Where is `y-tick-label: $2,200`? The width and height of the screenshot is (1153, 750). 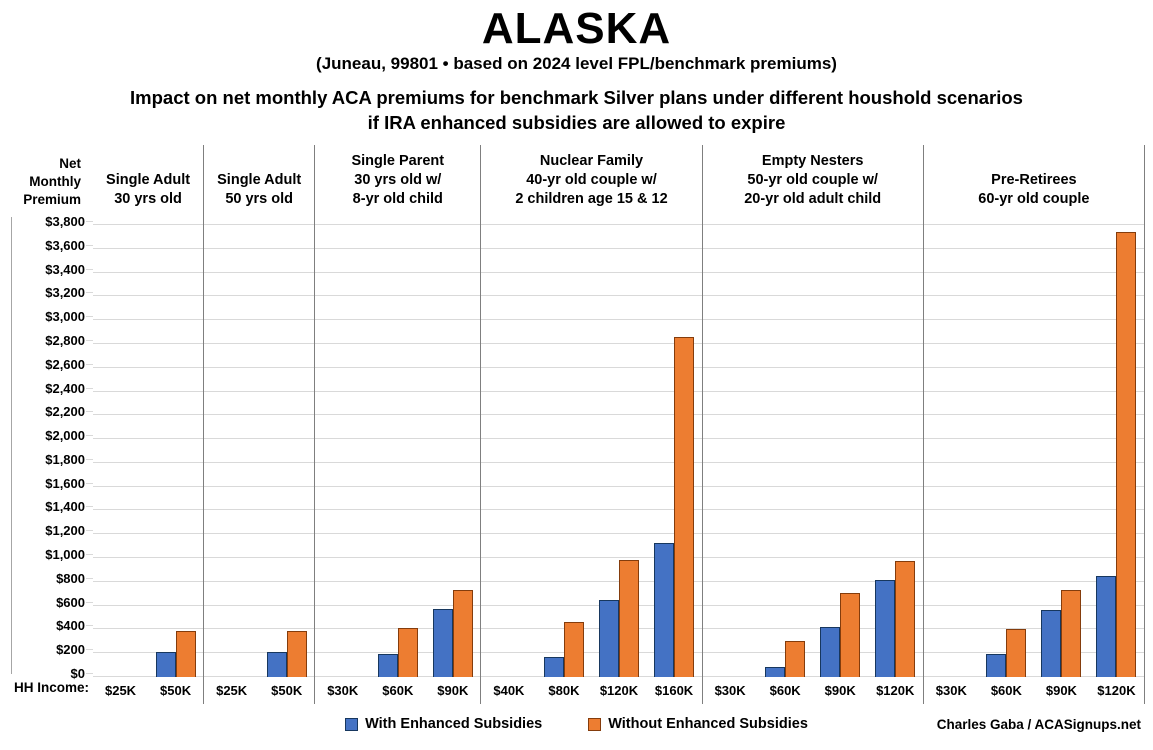 y-tick-label: $2,200 is located at coordinates (65, 412).